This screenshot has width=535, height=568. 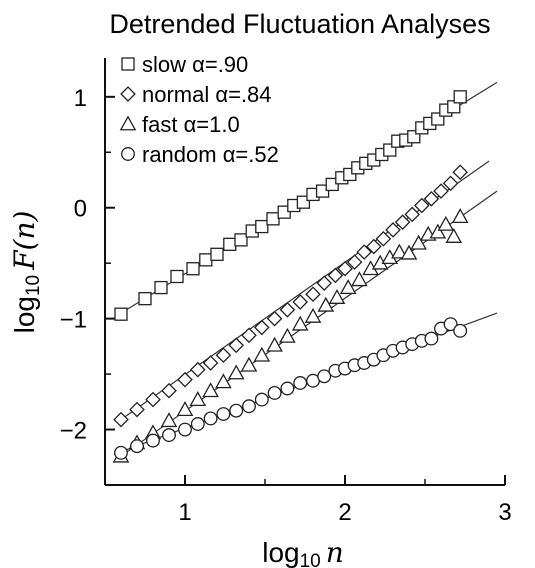 I want to click on triangle-legend-icon, so click(x=128, y=123).